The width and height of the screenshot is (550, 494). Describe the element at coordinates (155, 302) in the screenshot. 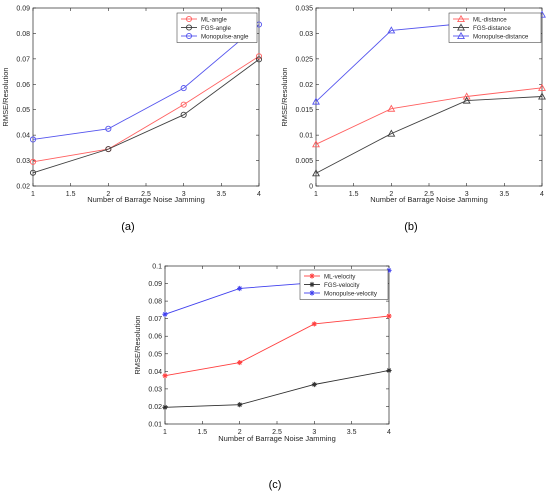

I see `y-tick-label: 0.08` at that location.